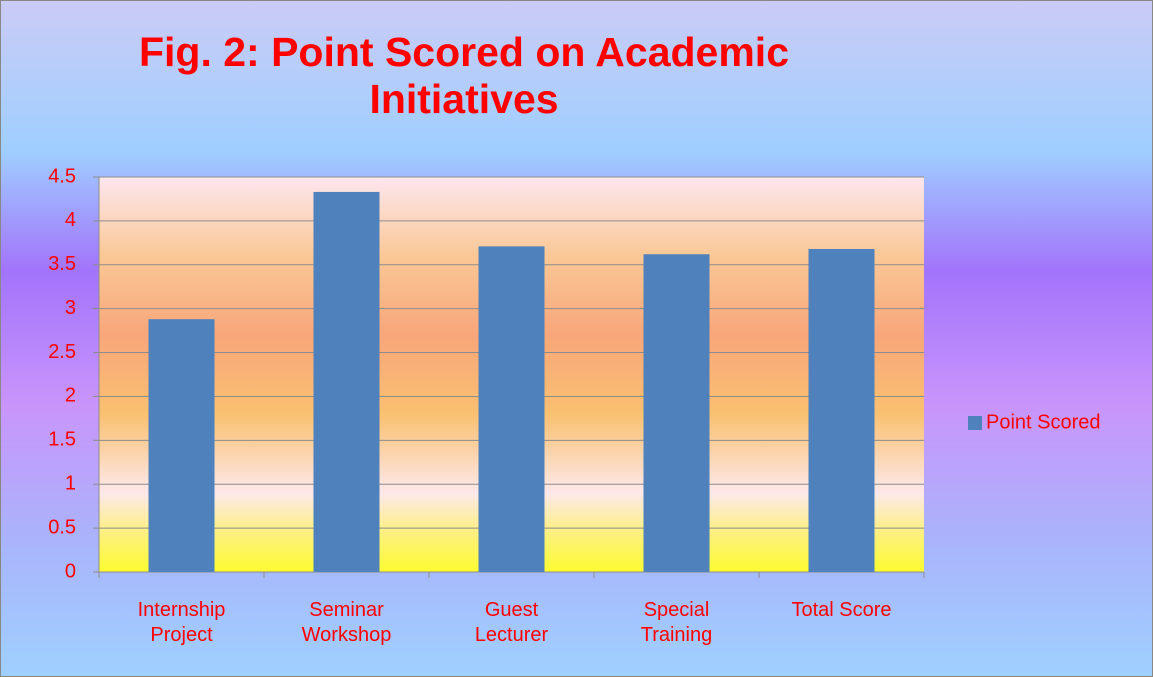 The height and width of the screenshot is (677, 1153). Describe the element at coordinates (181, 622) in the screenshot. I see `x-tick-label: Internship Project` at that location.